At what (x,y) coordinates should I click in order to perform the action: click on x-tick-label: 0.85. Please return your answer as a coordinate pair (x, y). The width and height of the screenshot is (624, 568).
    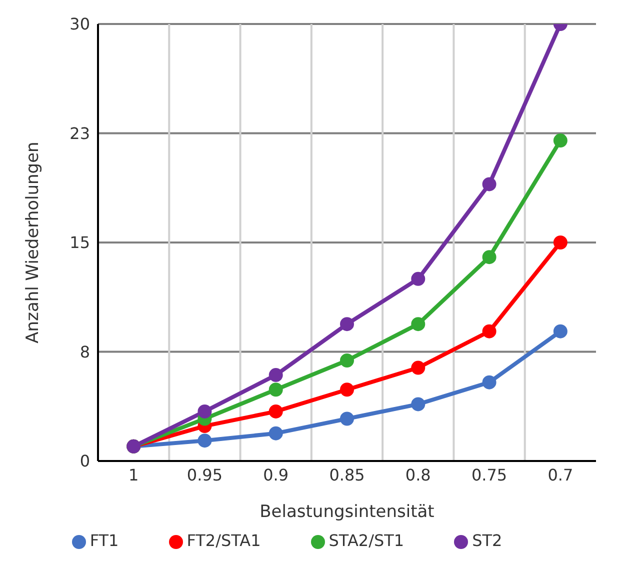
    Looking at the image, I should click on (347, 474).